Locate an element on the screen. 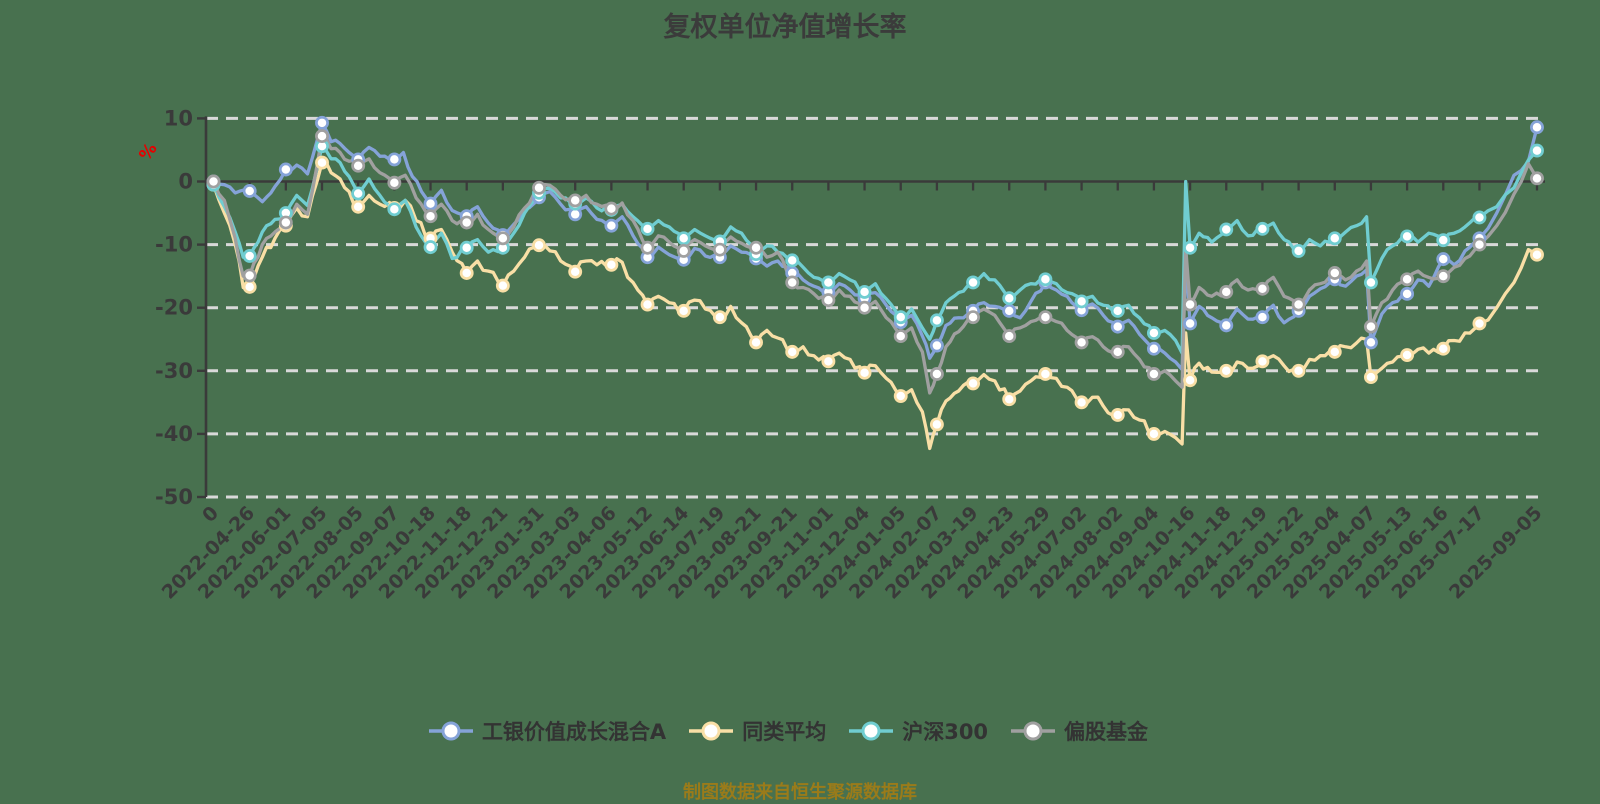  legend-item-1: 工银价值成长混合A is located at coordinates (547, 731).